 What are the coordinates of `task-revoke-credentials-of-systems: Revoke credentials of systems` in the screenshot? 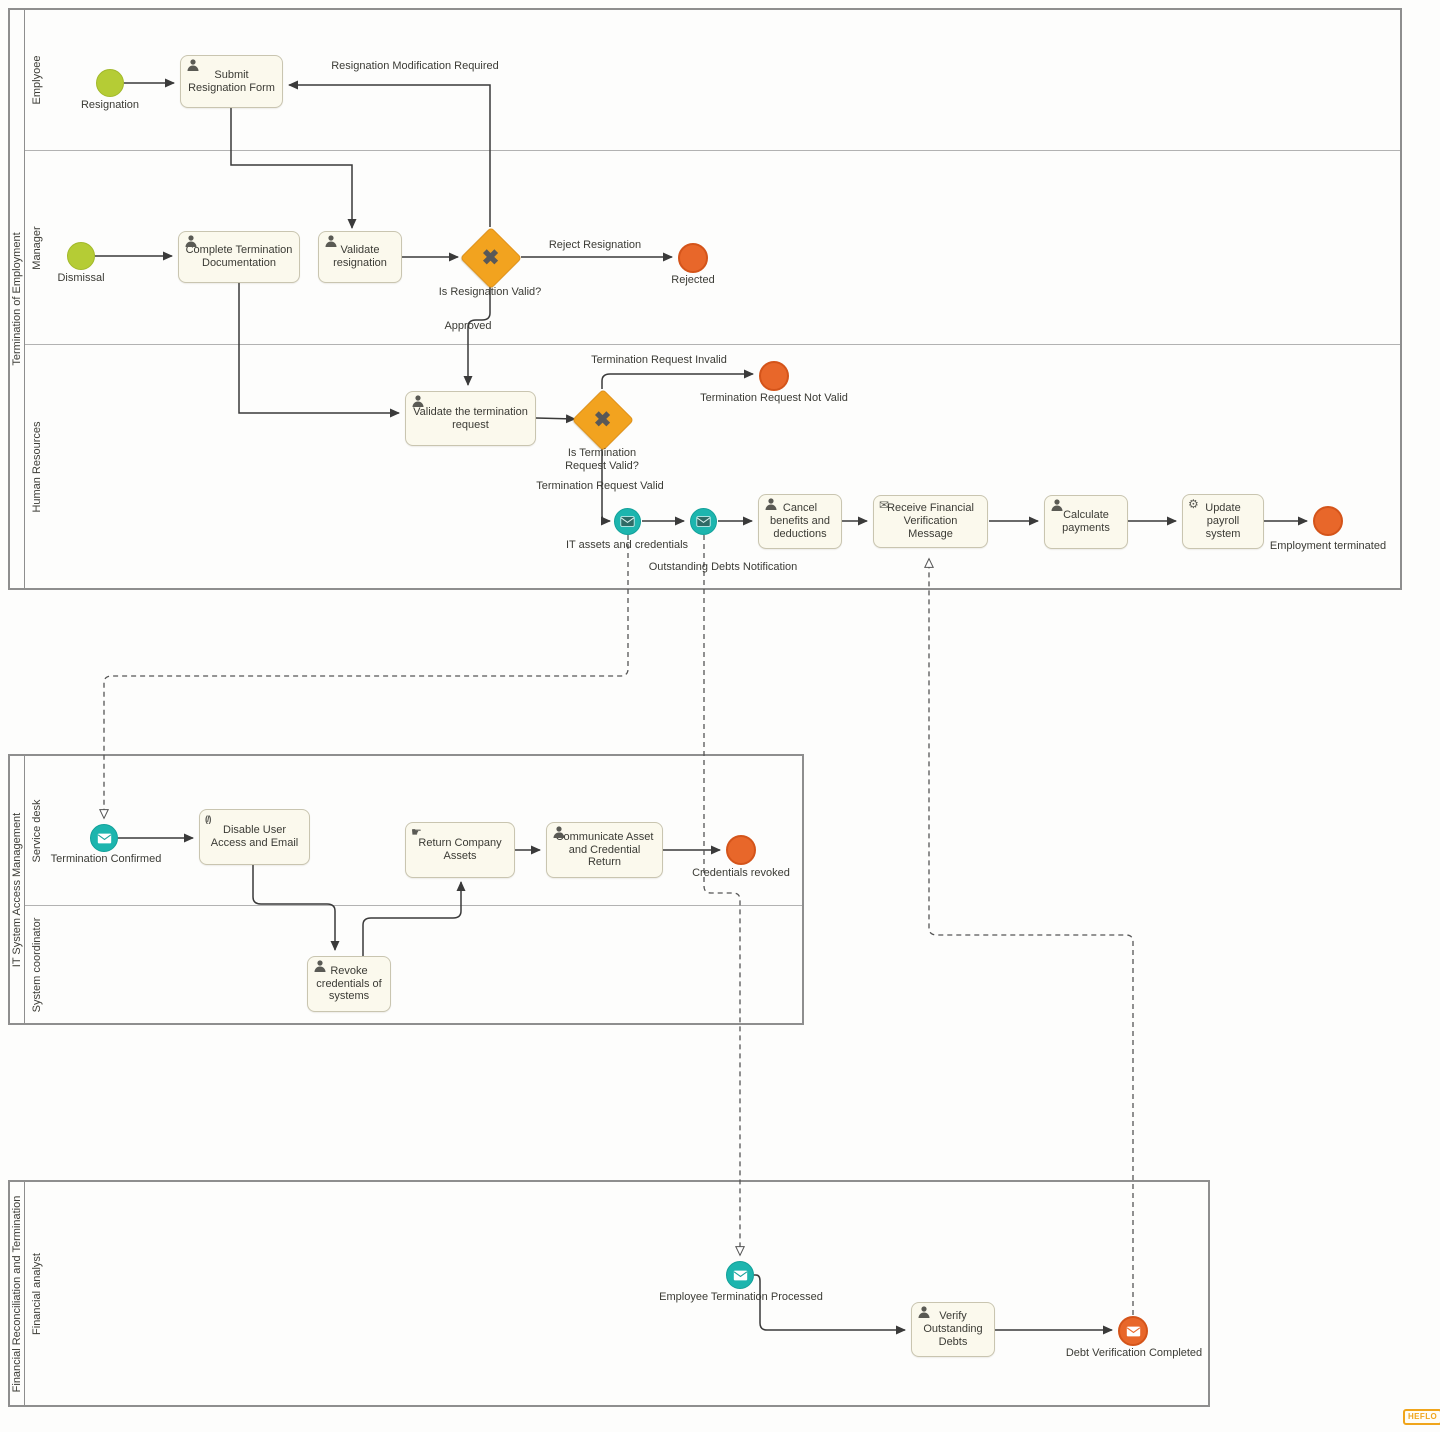 It's located at (349, 984).